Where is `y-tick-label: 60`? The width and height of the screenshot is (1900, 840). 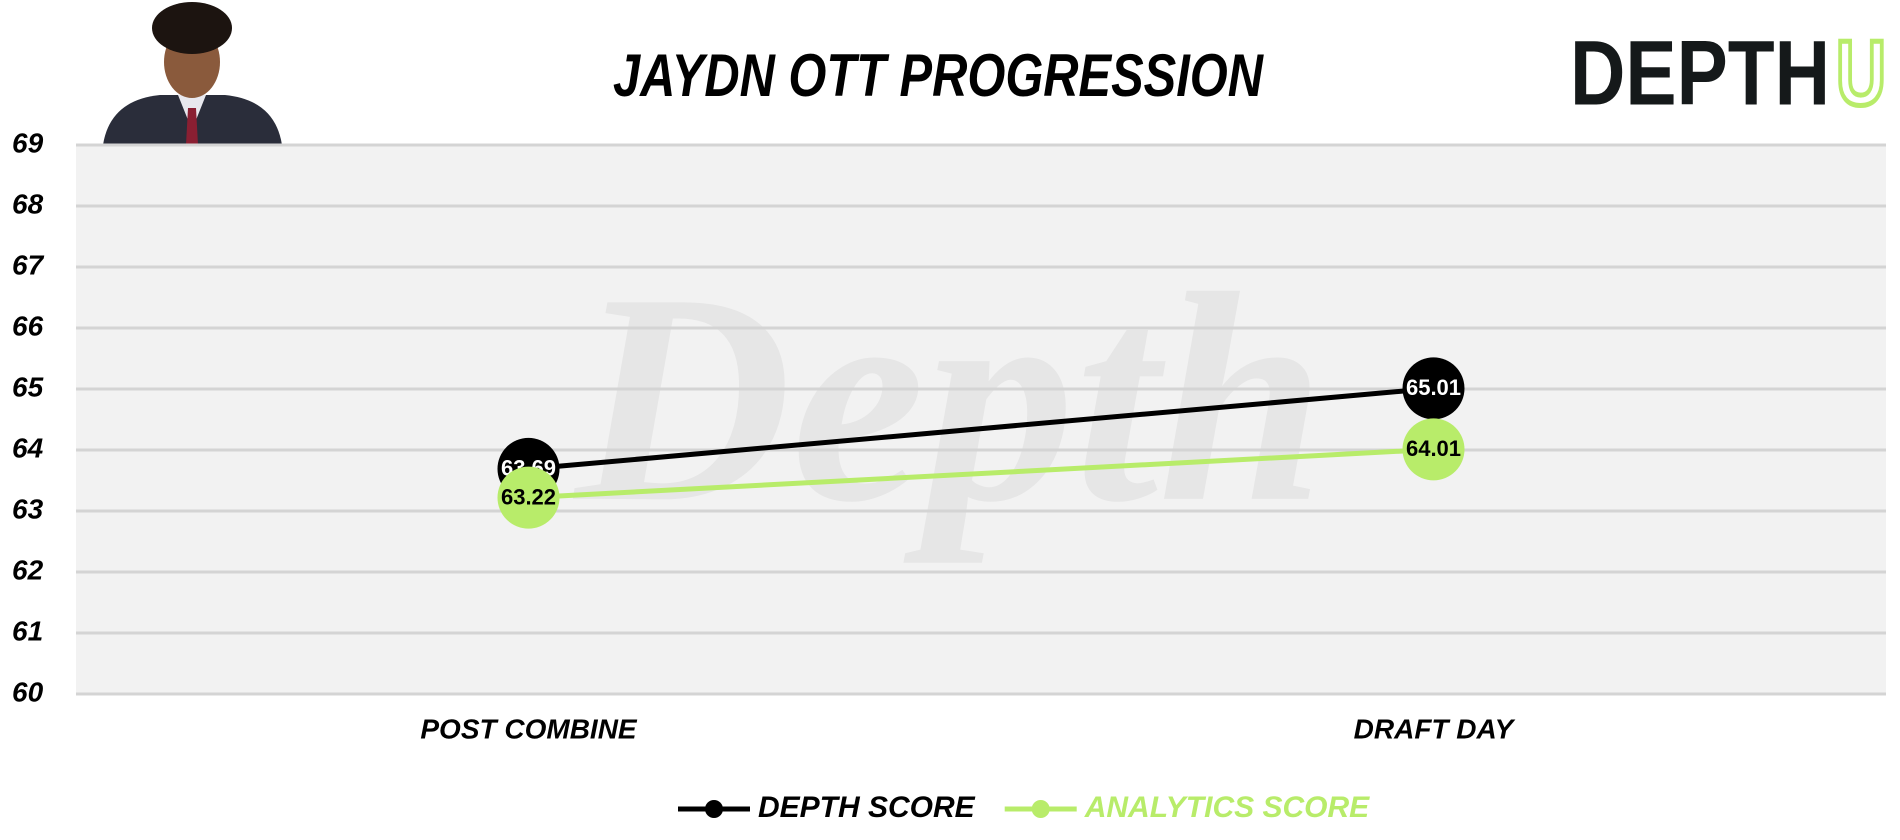
y-tick-label: 60 is located at coordinates (28, 691).